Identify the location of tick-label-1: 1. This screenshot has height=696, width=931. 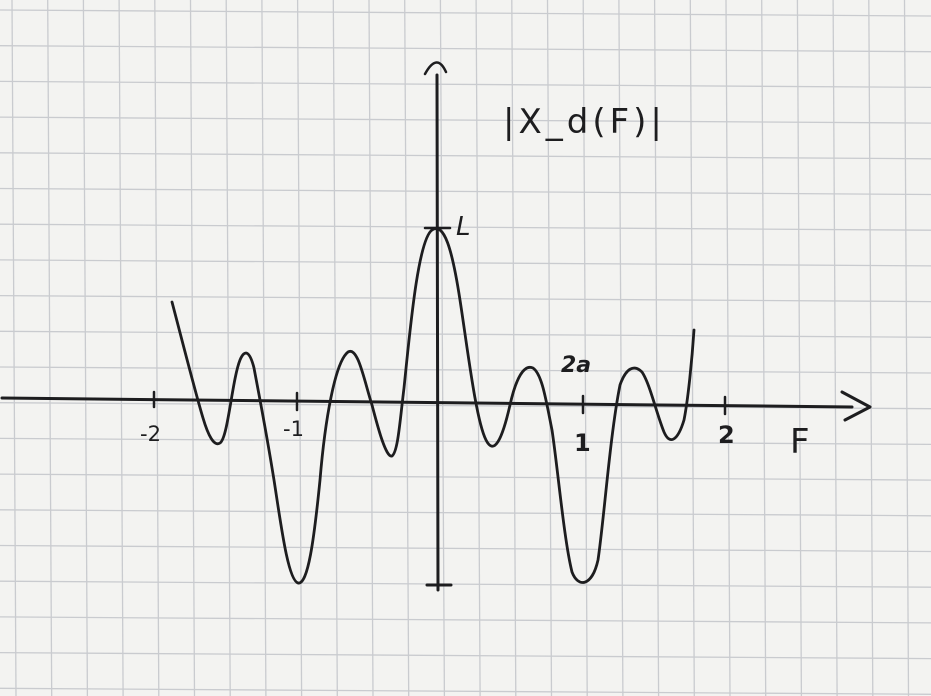
(582, 443).